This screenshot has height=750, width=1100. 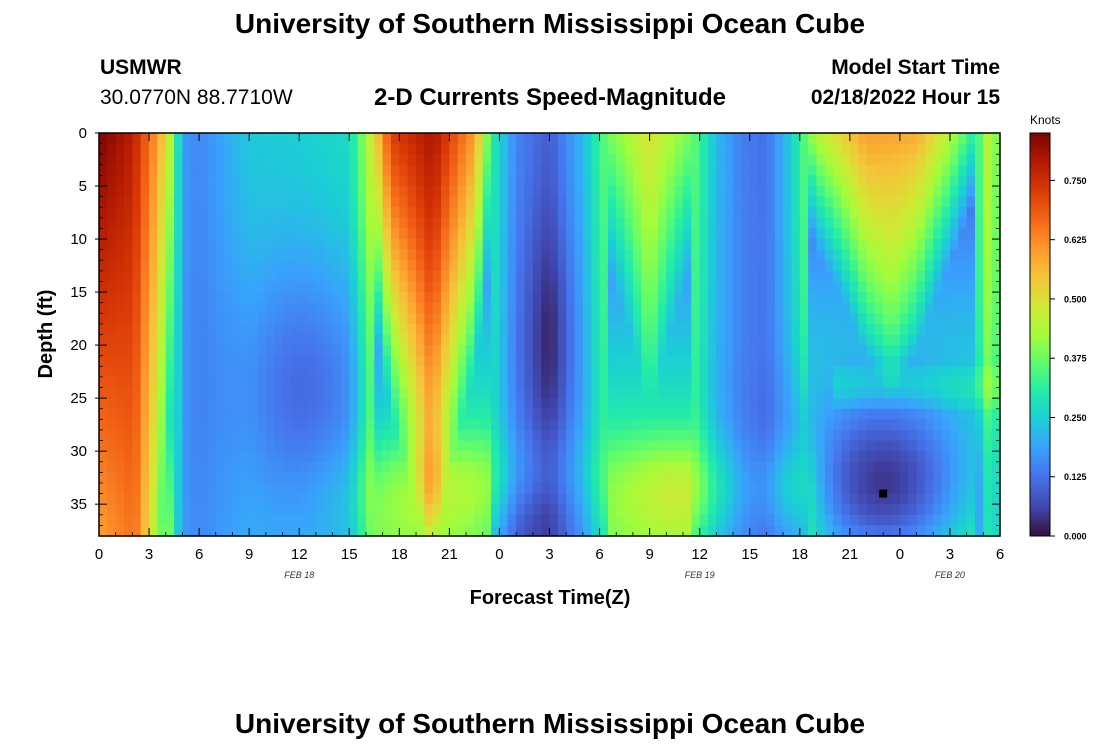 I want to click on y-tick-label: 35, so click(x=78, y=504).